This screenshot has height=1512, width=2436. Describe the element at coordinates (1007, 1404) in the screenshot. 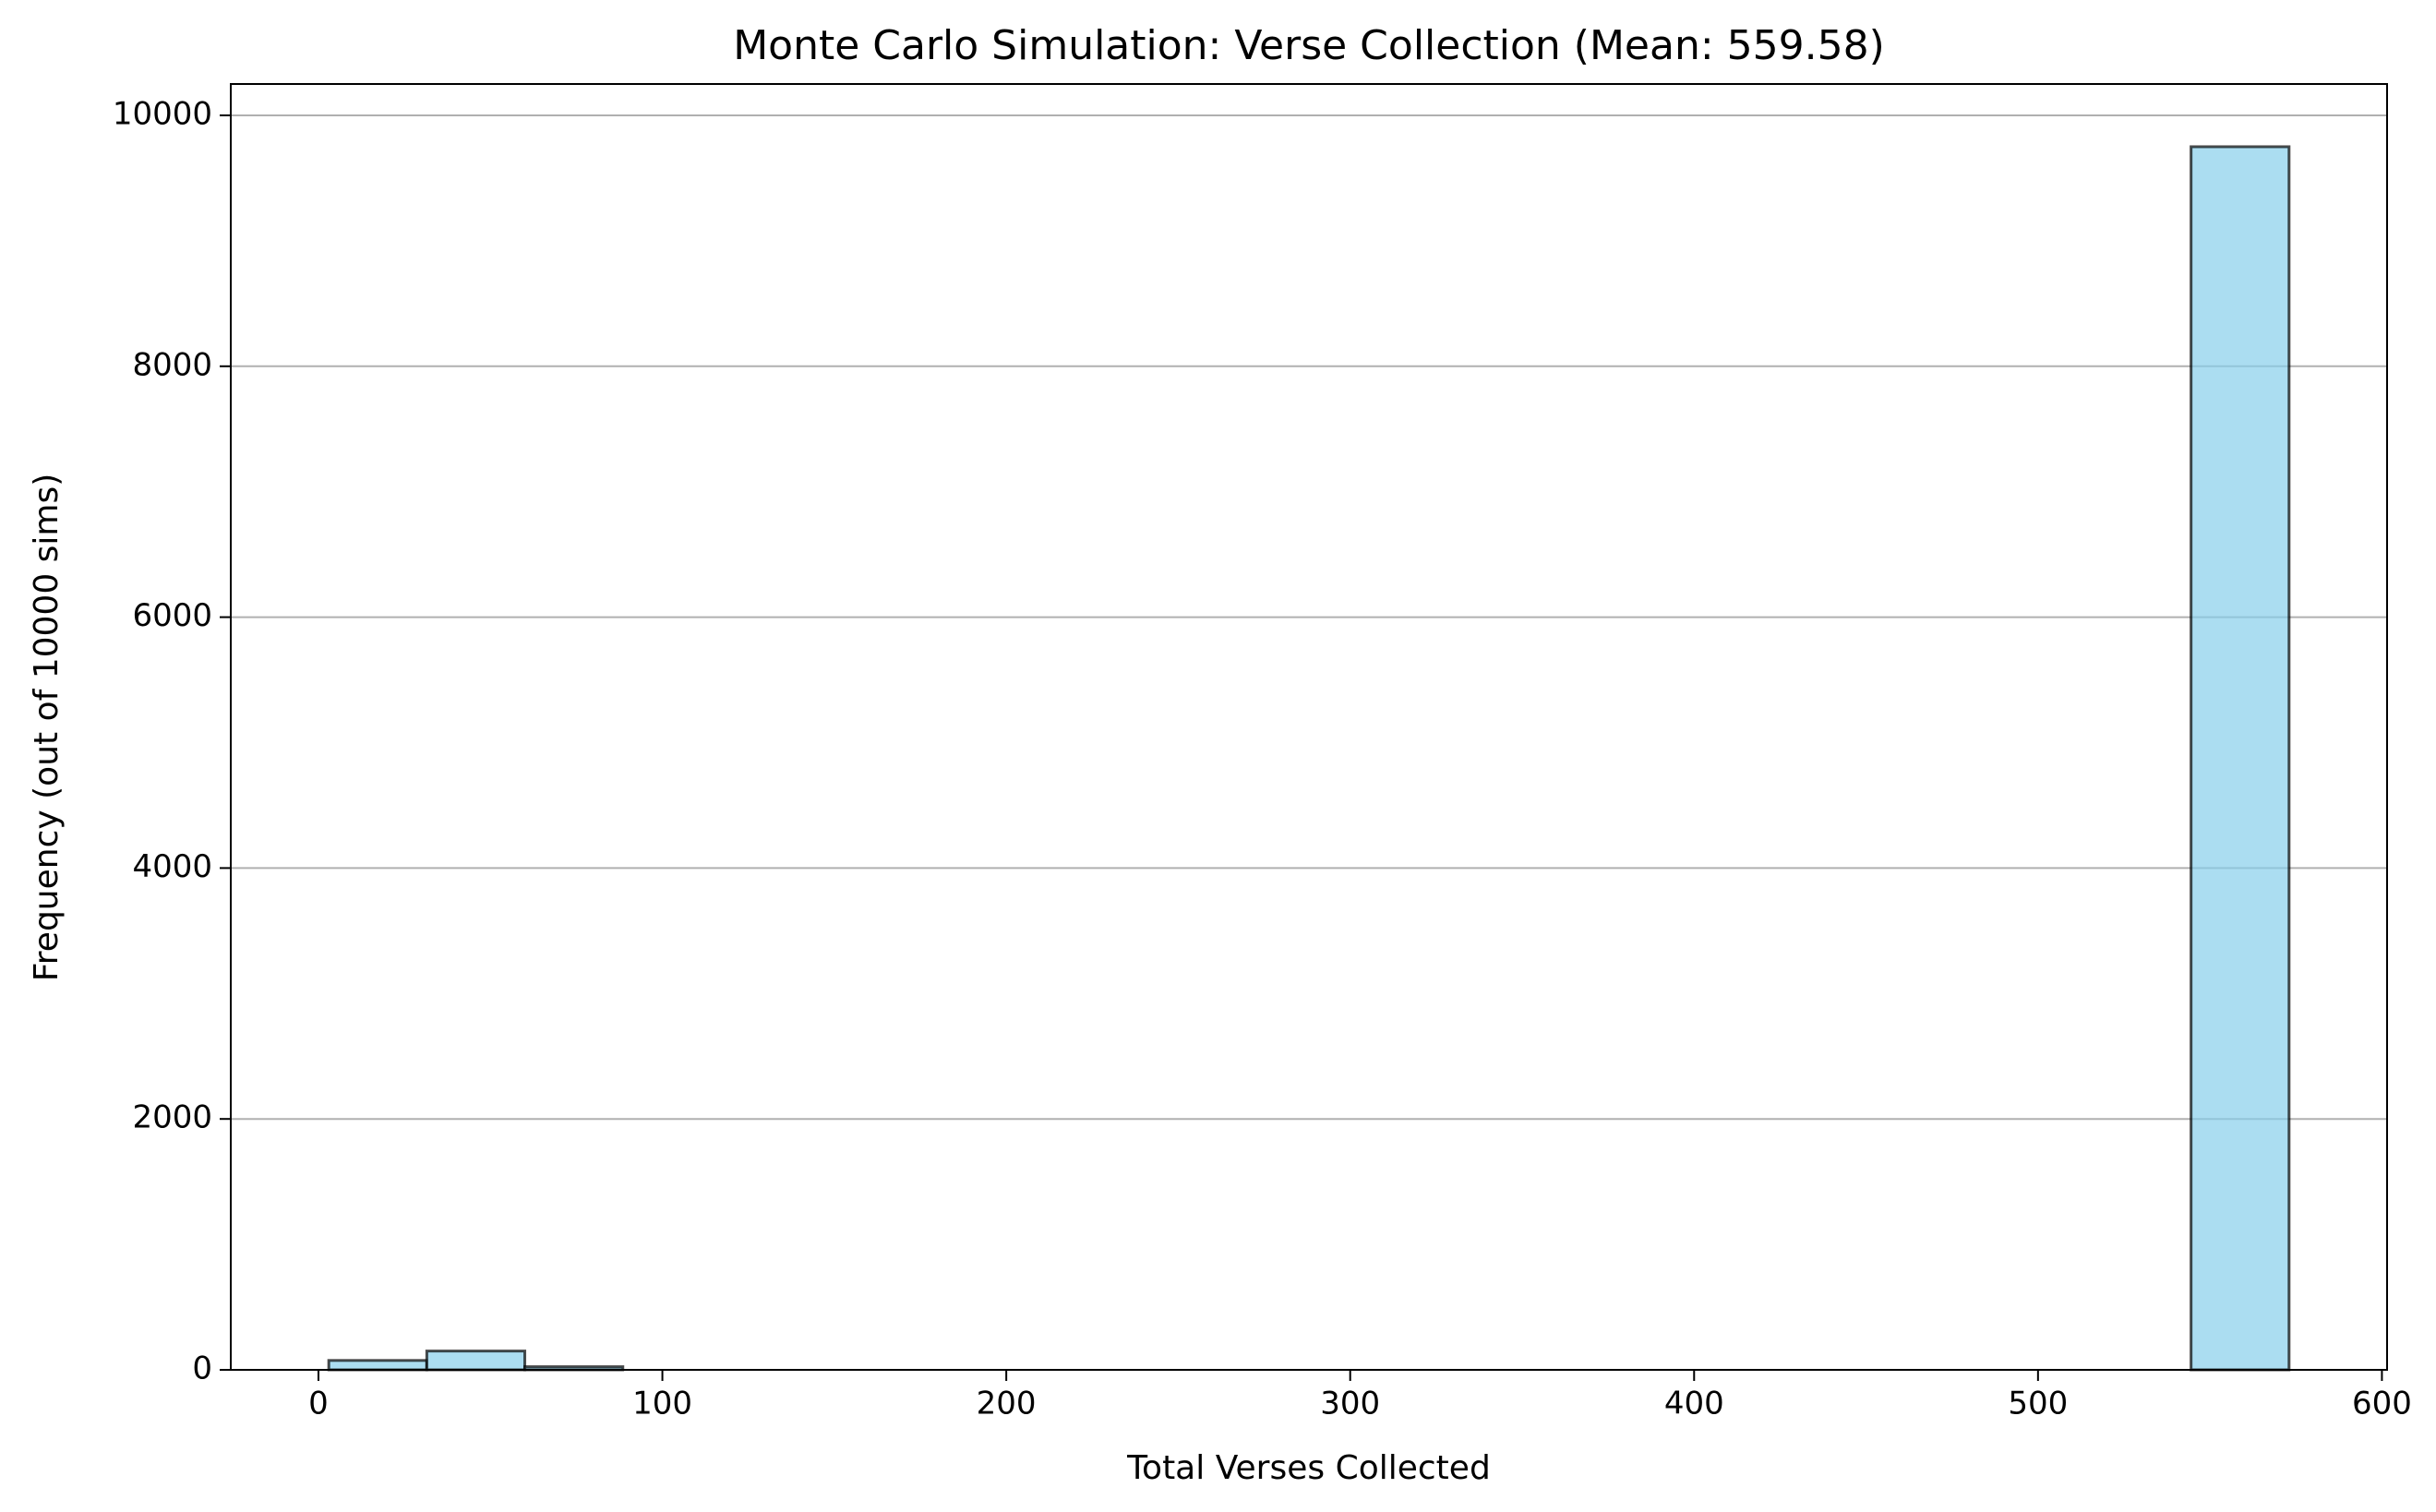

I see `x-tick-label: 200` at that location.